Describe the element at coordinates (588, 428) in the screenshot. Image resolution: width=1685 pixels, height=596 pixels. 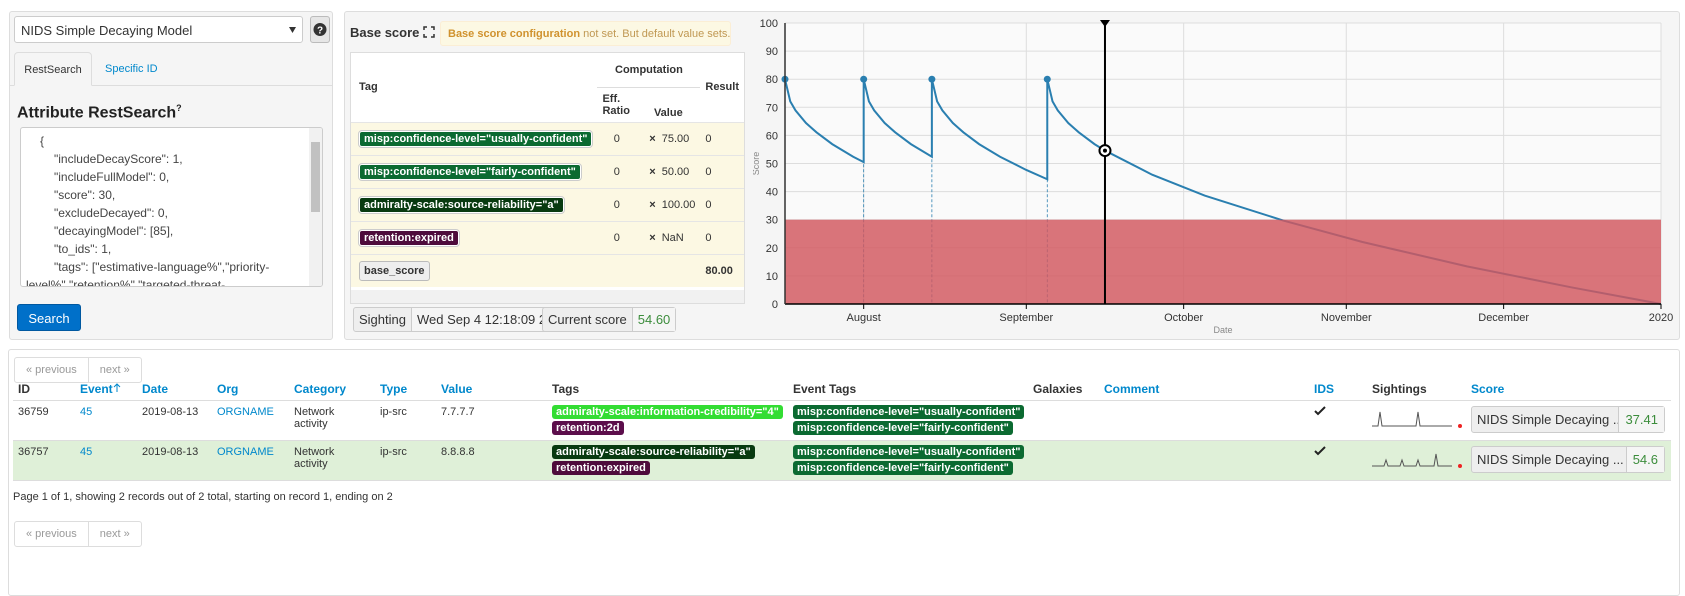
I see `tag: retention:2d` at that location.